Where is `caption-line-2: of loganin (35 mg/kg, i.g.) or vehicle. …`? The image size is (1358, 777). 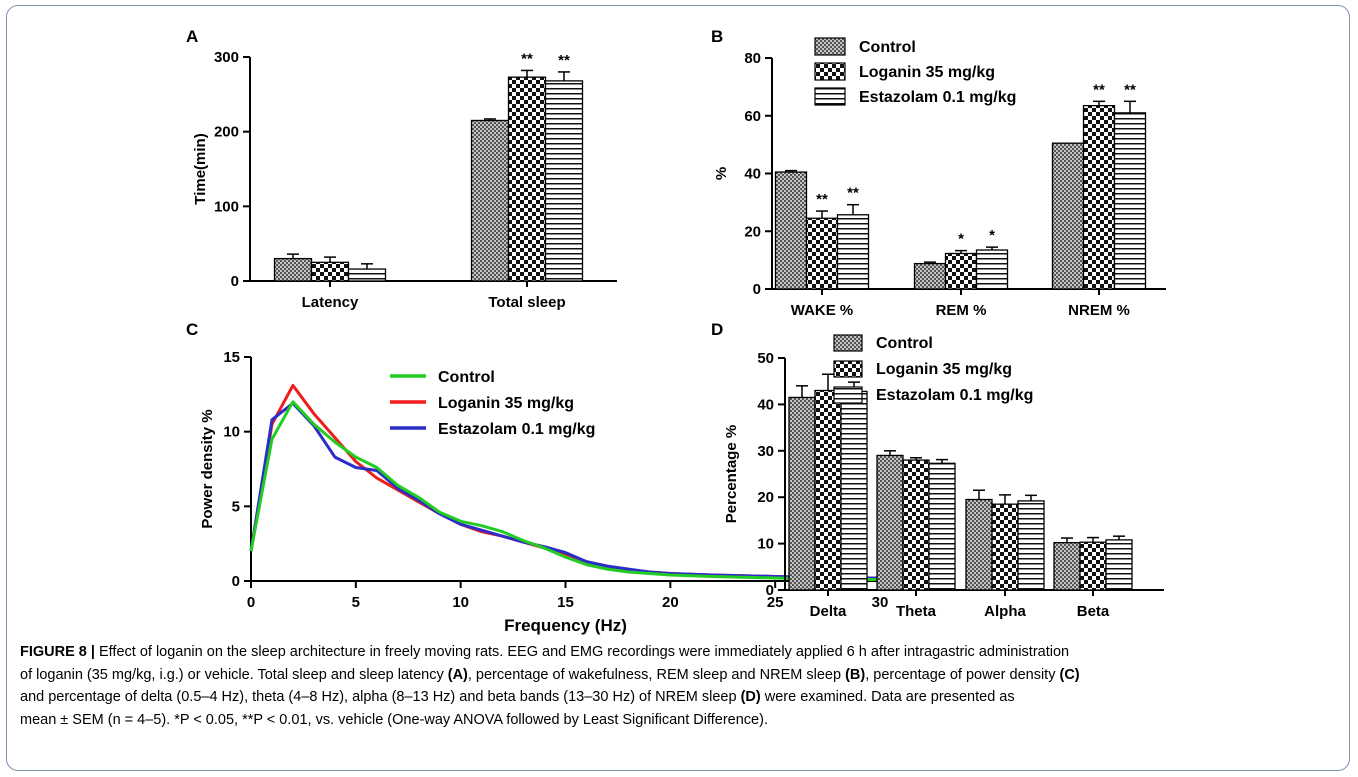
caption-line-2: of loganin (35 mg/kg, i.g.) or vehicle. … is located at coordinates (550, 674).